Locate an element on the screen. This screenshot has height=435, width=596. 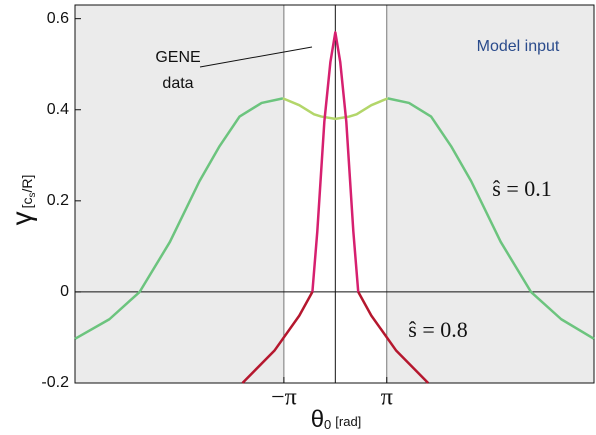
y-tick-label: 0 is located at coordinates (64, 291).